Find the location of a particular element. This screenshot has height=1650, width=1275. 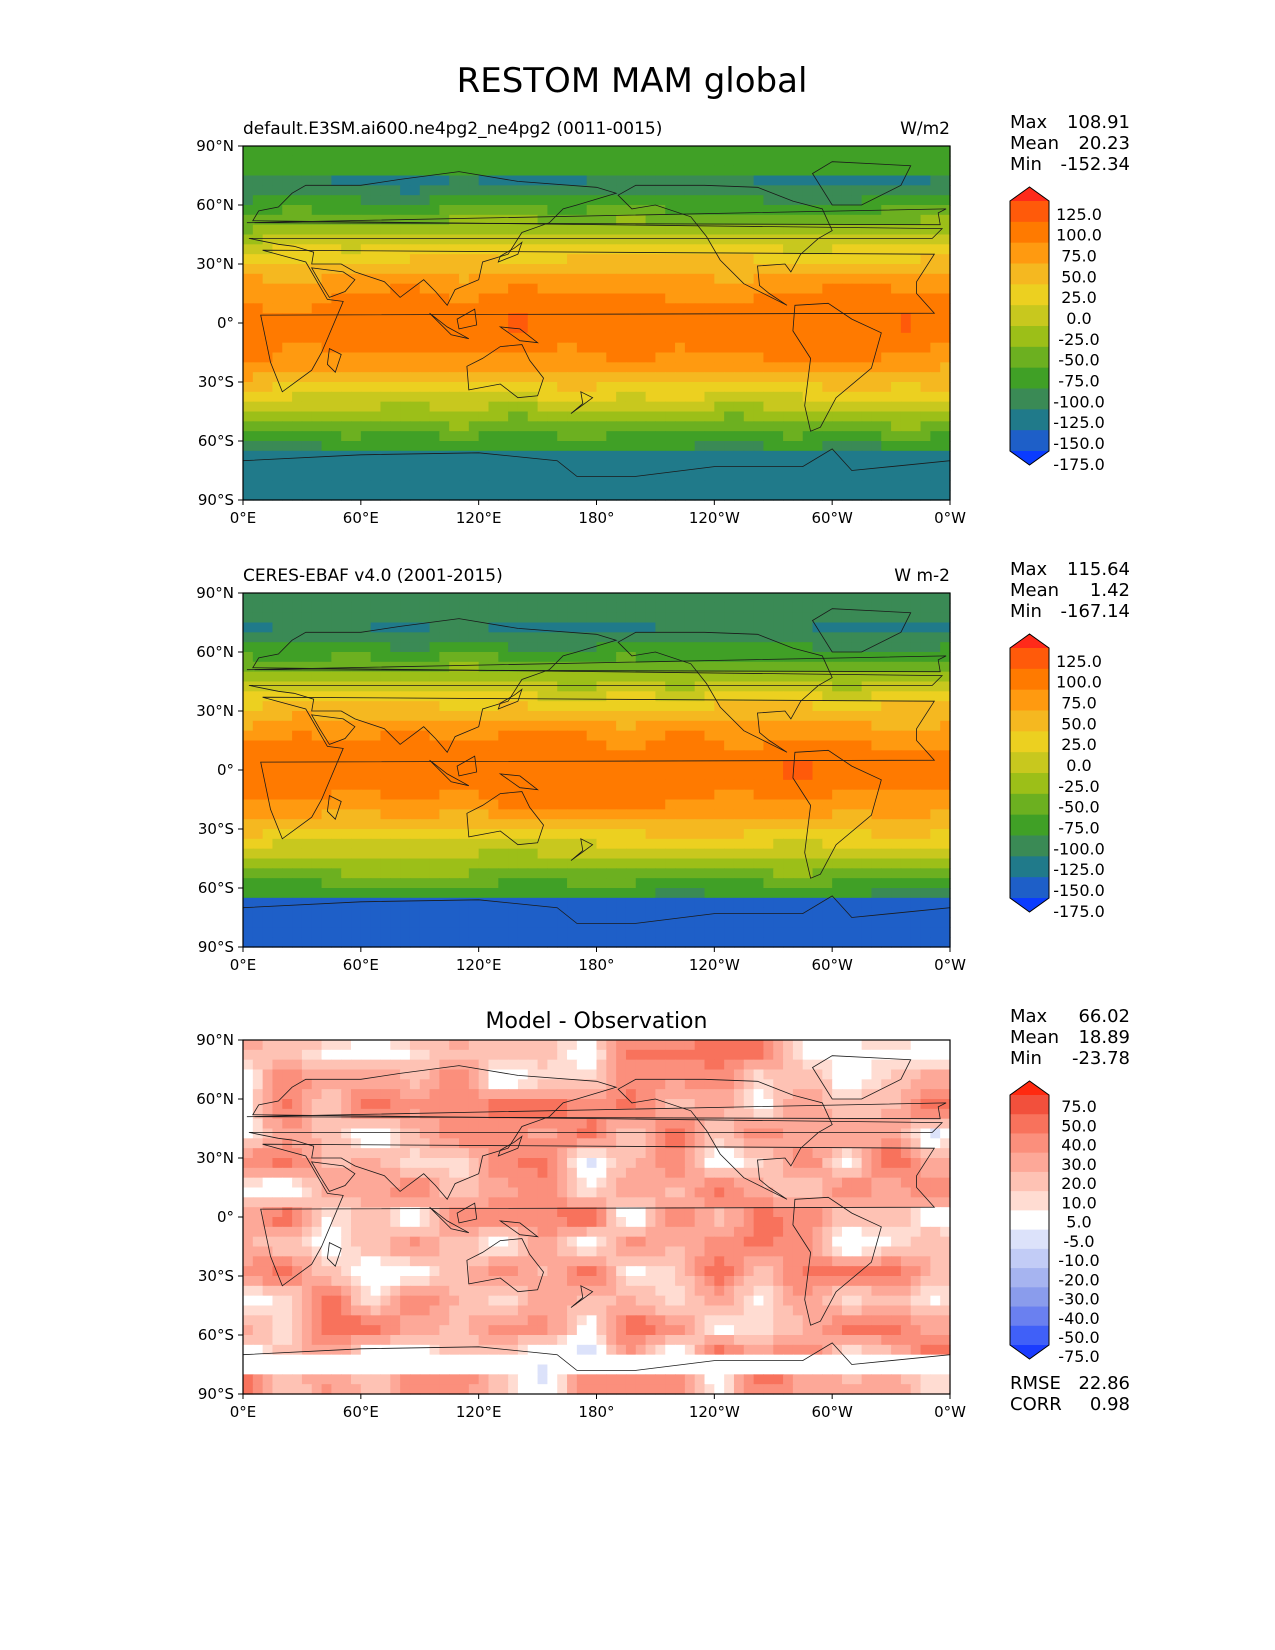

panel-units: W/m2 is located at coordinates (925, 129).